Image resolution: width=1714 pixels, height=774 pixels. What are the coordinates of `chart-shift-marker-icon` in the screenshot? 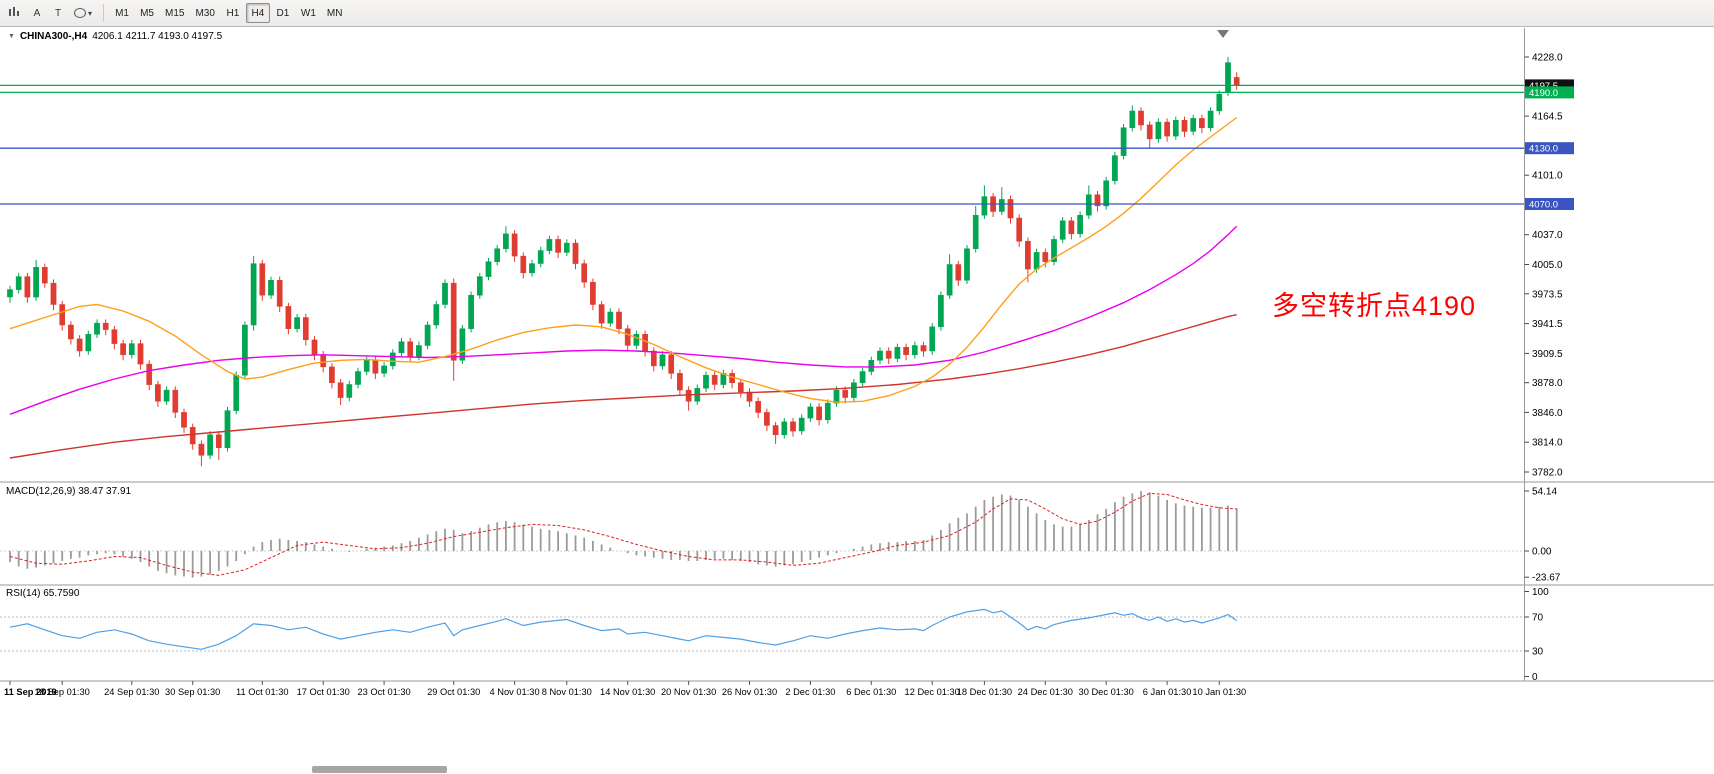 It's located at (1223, 34).